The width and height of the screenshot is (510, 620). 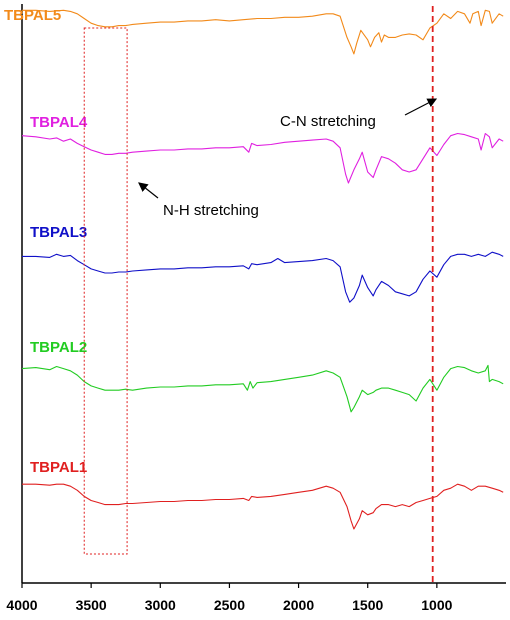 What do you see at coordinates (367, 605) in the screenshot?
I see `x-tick-label: 1500` at bounding box center [367, 605].